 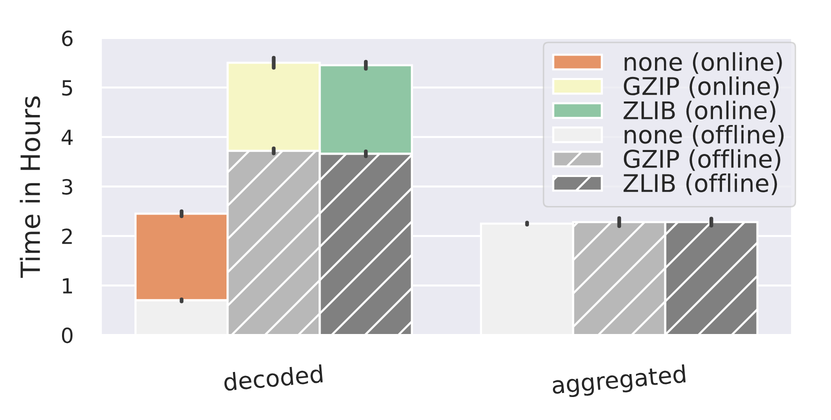 I want to click on y-tick-label: 0, so click(x=67, y=335).